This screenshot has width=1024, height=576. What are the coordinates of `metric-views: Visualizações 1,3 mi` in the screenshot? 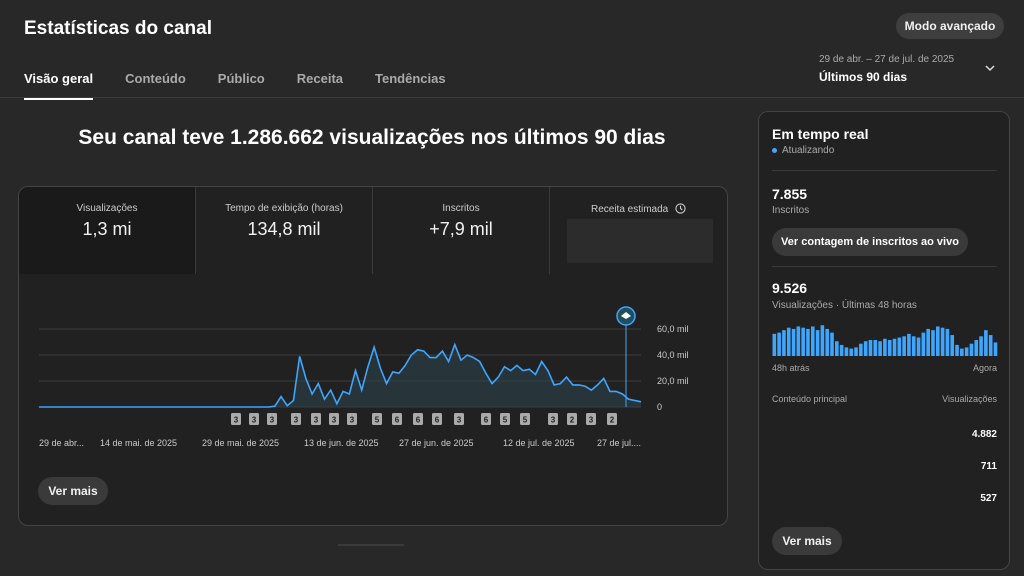 It's located at (107, 230).